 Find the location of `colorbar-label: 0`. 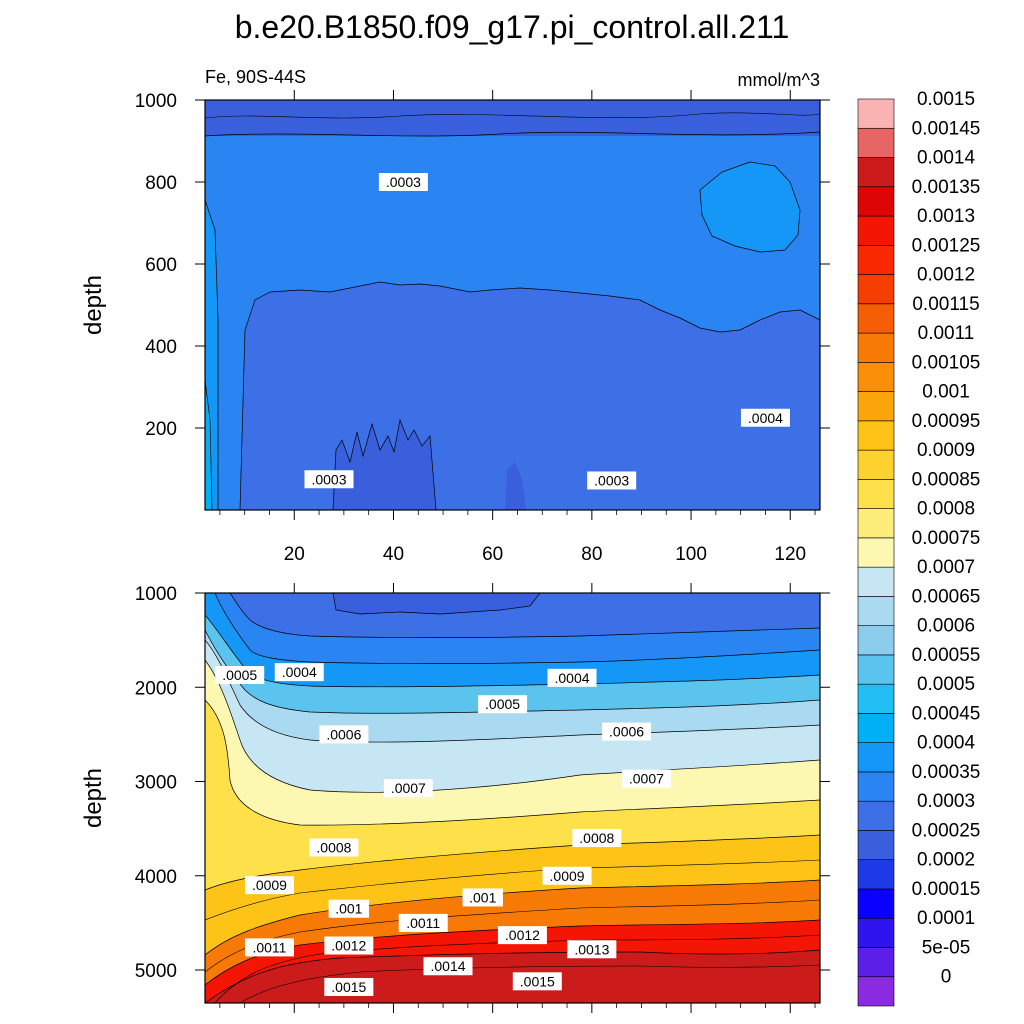

colorbar-label: 0 is located at coordinates (946, 977).